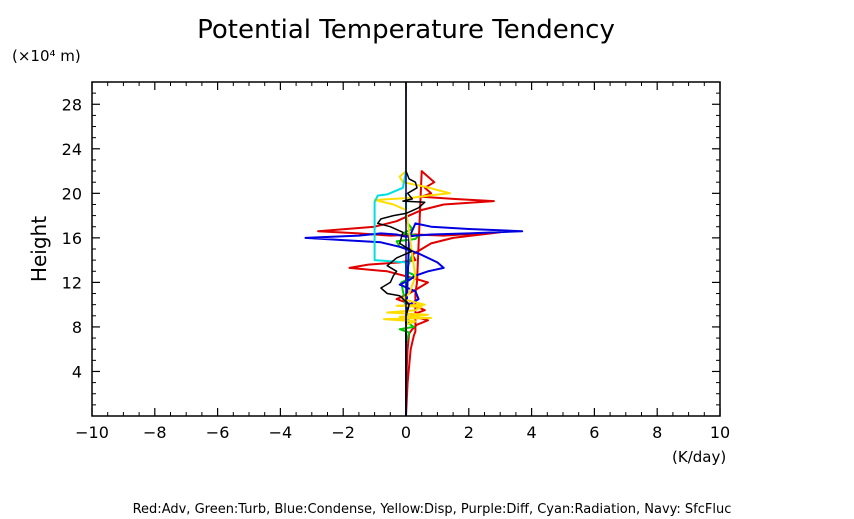 Image resolution: width=854 pixels, height=519 pixels. I want to click on x-tick-label: 4, so click(532, 432).